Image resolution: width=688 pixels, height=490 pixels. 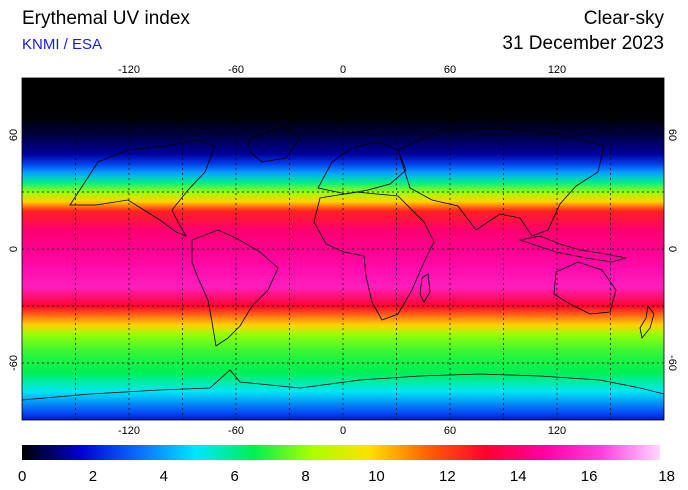 I want to click on lon-tick-label-top: 0, so click(x=343, y=70).